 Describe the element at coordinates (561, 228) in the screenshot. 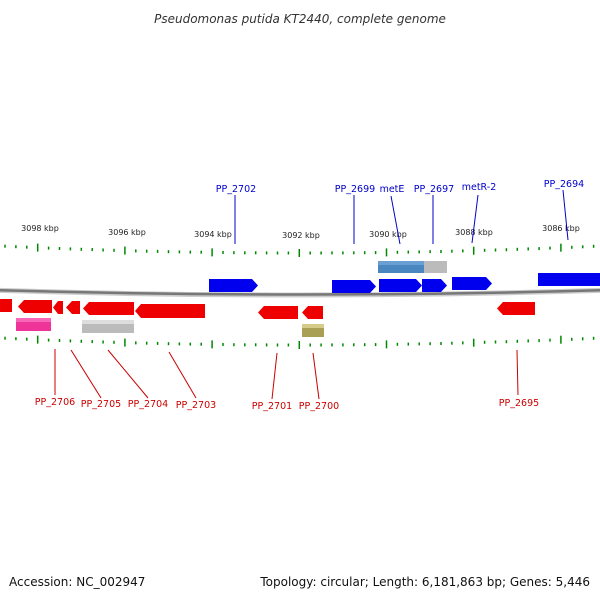

I see `scale-label: 3086 kbp` at that location.